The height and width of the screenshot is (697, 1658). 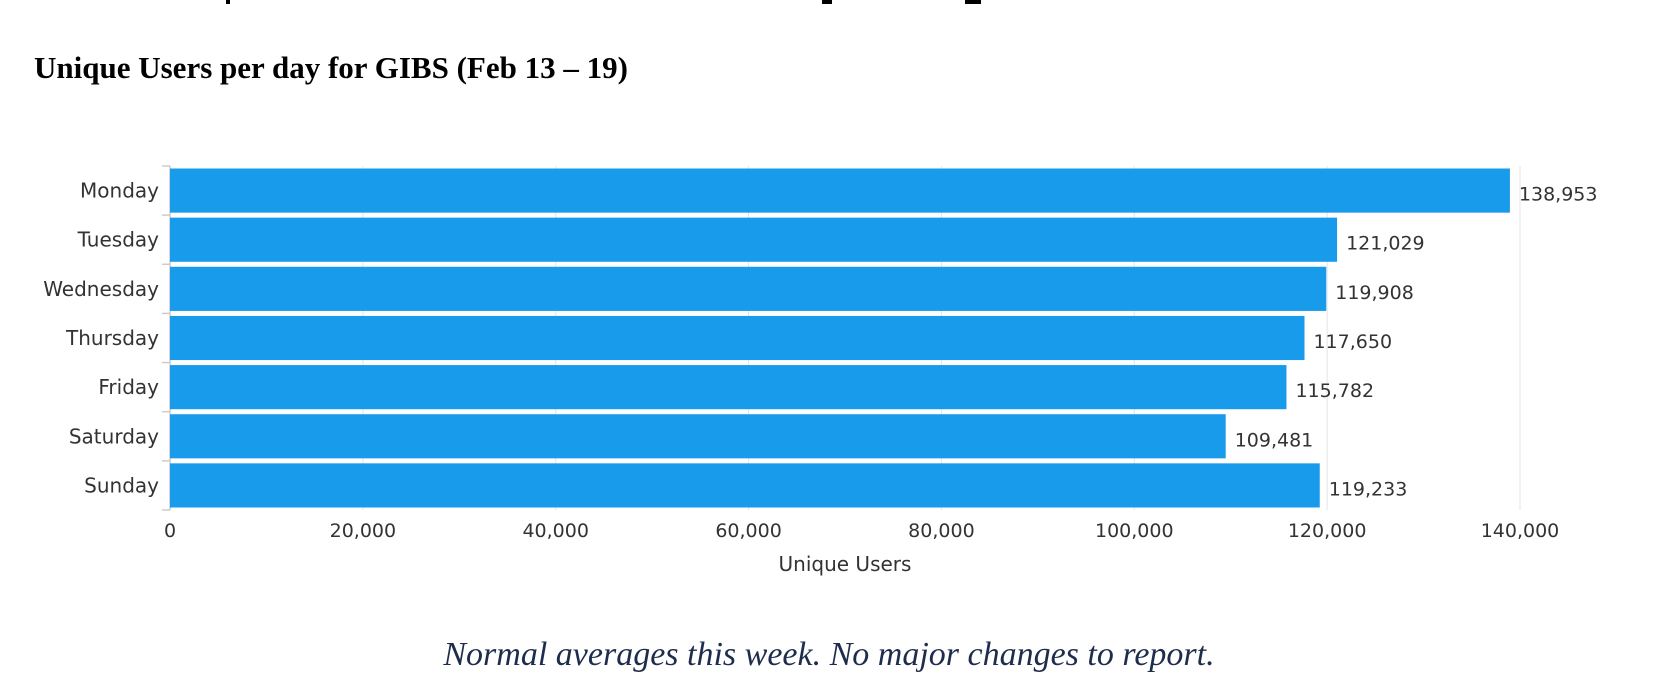 I want to click on cropped-heading-fragment, so click(x=829, y=5).